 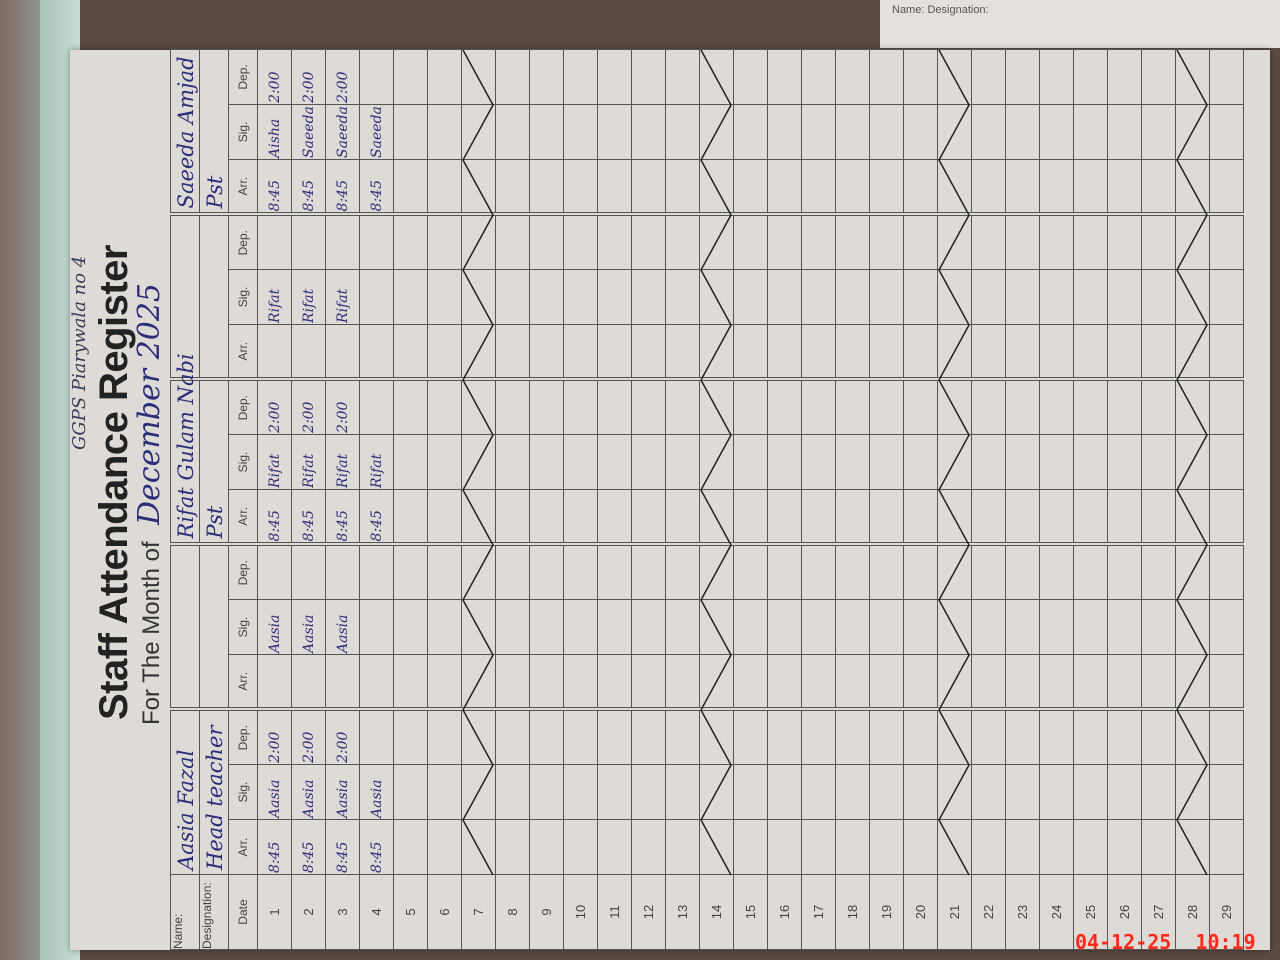 I want to click on date-cell: 1, so click(x=274, y=912).